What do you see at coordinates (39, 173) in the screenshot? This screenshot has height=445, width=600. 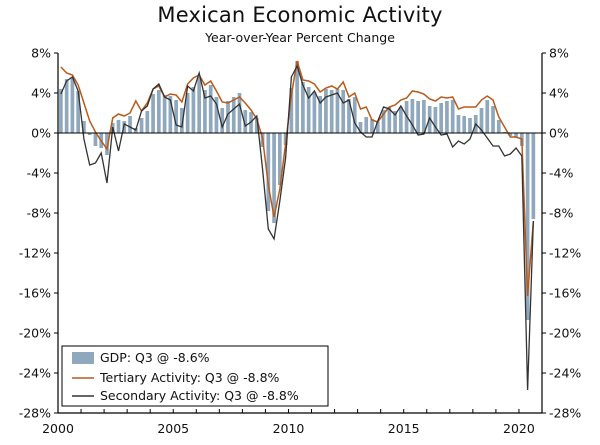 I see `y-tick-label-left: -4%` at bounding box center [39, 173].